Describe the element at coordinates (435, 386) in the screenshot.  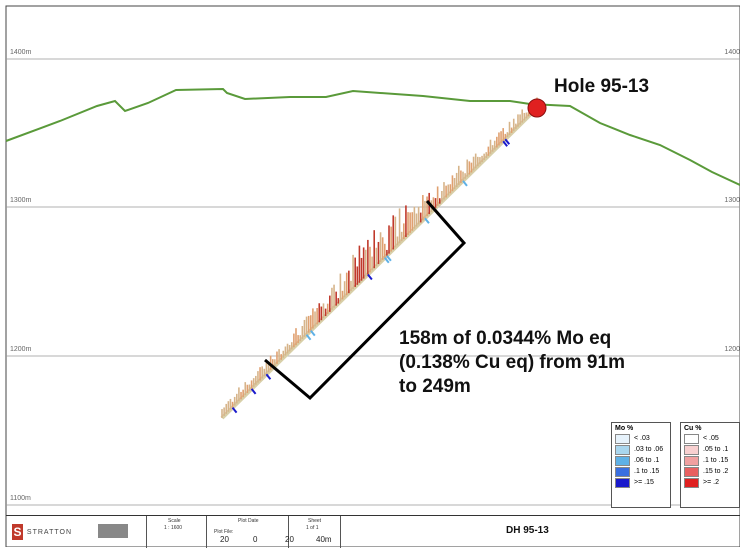
I see `annotation-line-3: to 249m` at that location.